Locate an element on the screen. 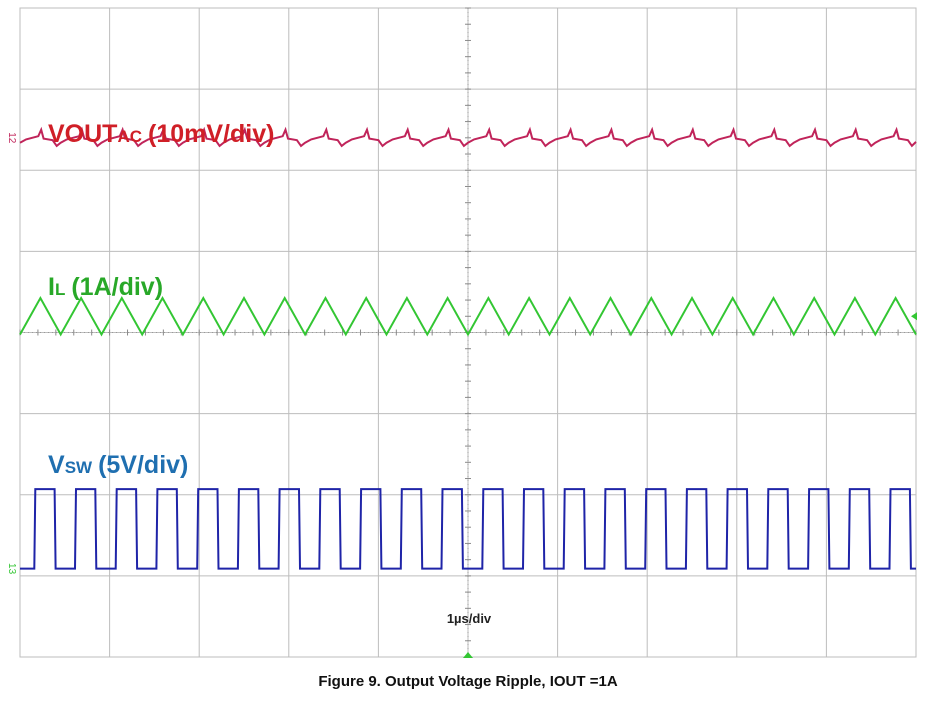  il-ground-marker is located at coordinates (914, 316).